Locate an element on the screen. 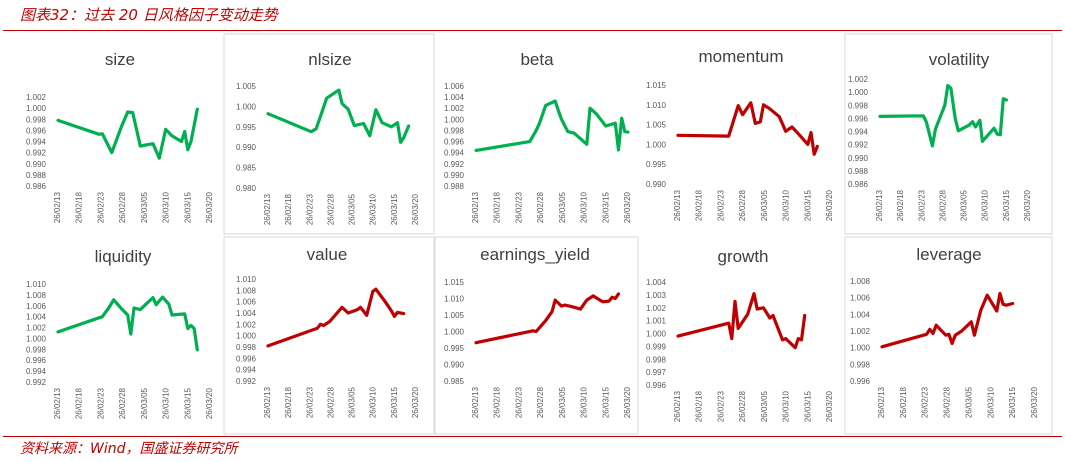 Image resolution: width=1065 pixels, height=462 pixels. top-divider is located at coordinates (532, 30).